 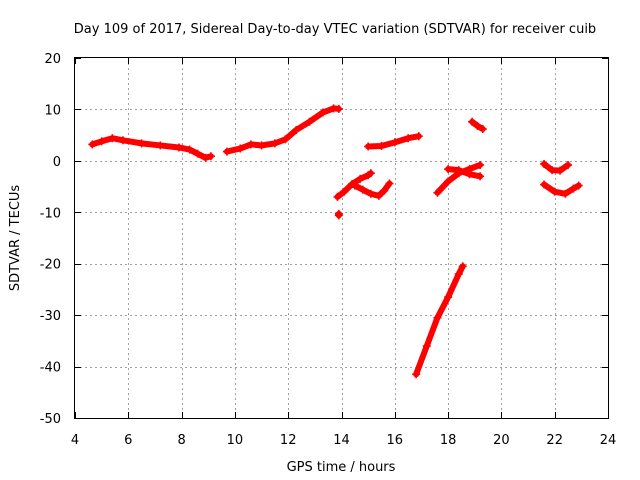 I want to click on y-axis-label: SDTVAR / TECUs, so click(x=15, y=238).